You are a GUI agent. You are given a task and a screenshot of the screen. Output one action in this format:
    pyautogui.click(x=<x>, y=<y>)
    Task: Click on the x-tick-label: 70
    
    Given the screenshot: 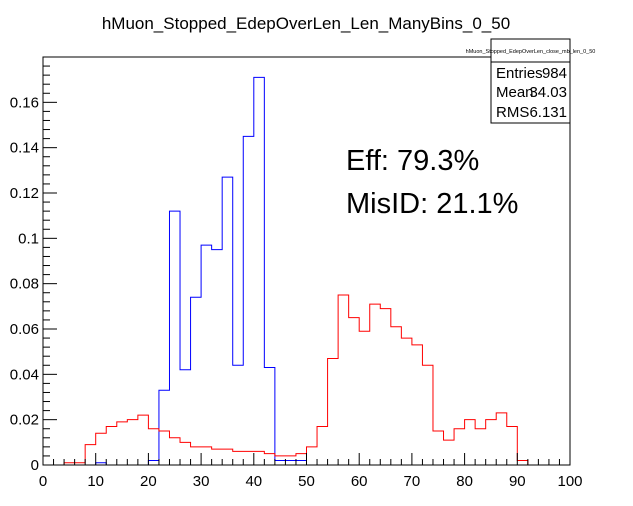 What is the action you would take?
    pyautogui.click(x=412, y=481)
    